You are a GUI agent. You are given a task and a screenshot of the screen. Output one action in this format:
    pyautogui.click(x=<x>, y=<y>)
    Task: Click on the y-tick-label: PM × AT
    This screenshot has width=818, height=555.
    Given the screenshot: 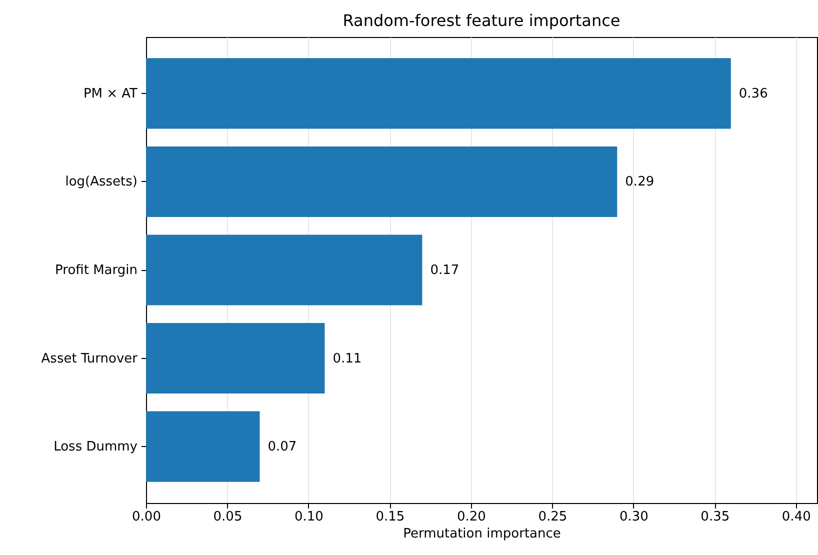 What is the action you would take?
    pyautogui.click(x=110, y=94)
    